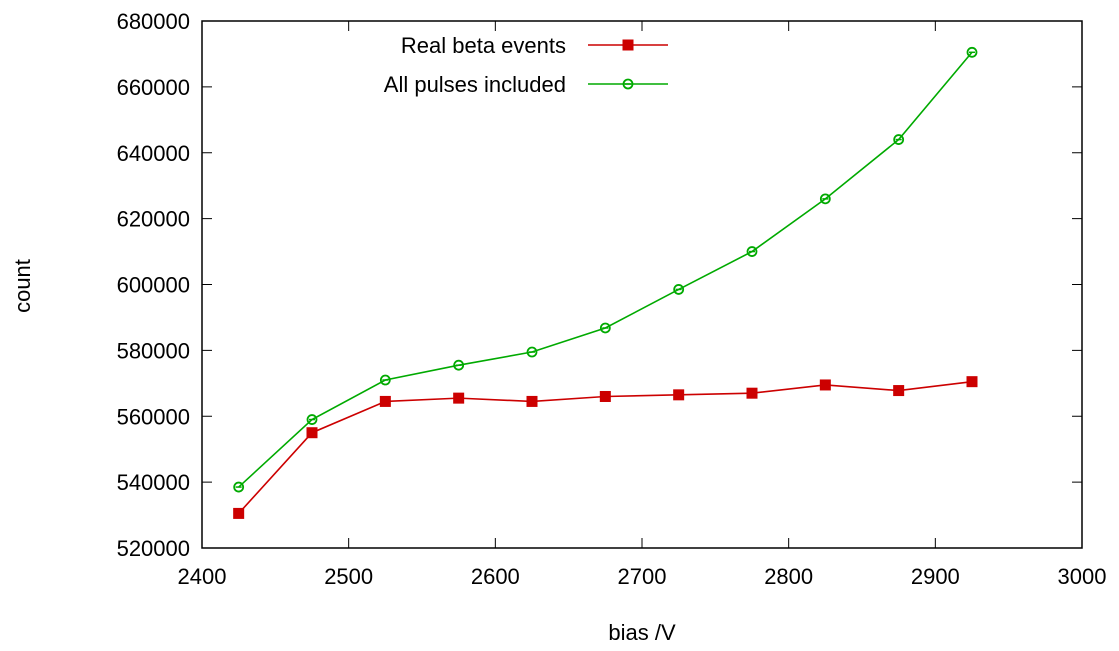 This screenshot has width=1119, height=651. What do you see at coordinates (153, 153) in the screenshot?
I see `y-tick-label: 640000` at bounding box center [153, 153].